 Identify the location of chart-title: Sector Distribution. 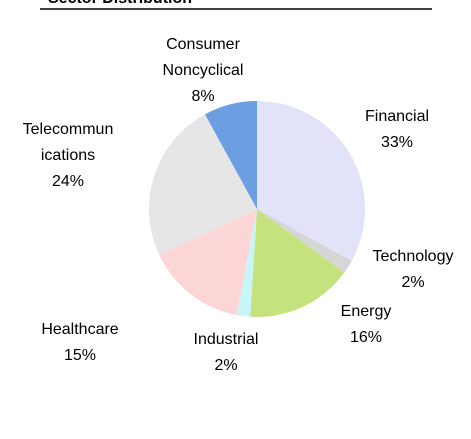
(120, 4).